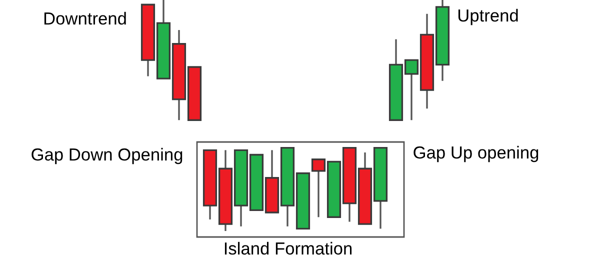 The width and height of the screenshot is (591, 271). What do you see at coordinates (85, 18) in the screenshot?
I see `text: Downtrend` at bounding box center [85, 18].